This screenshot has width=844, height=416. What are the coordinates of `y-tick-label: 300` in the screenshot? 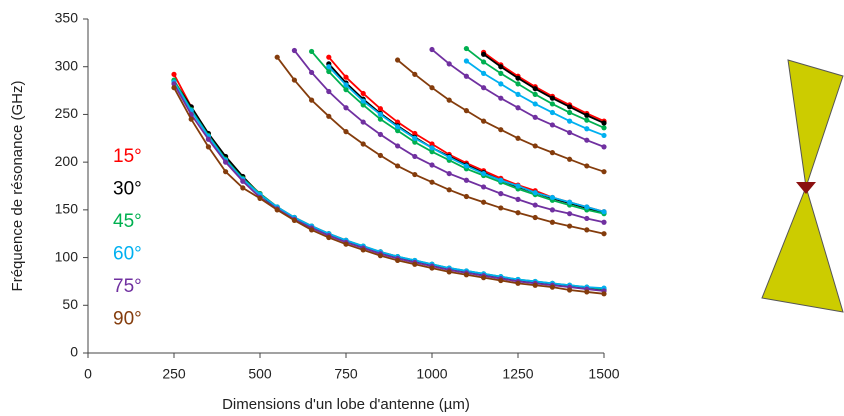 It's located at (67, 65).